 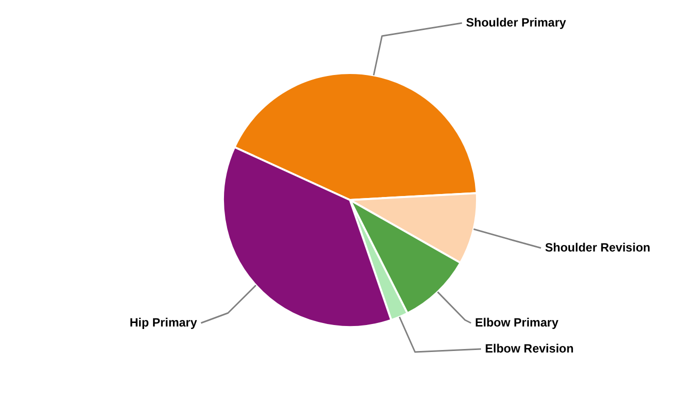 What do you see at coordinates (529, 348) in the screenshot?
I see `slice-label: Elbow Revision` at bounding box center [529, 348].